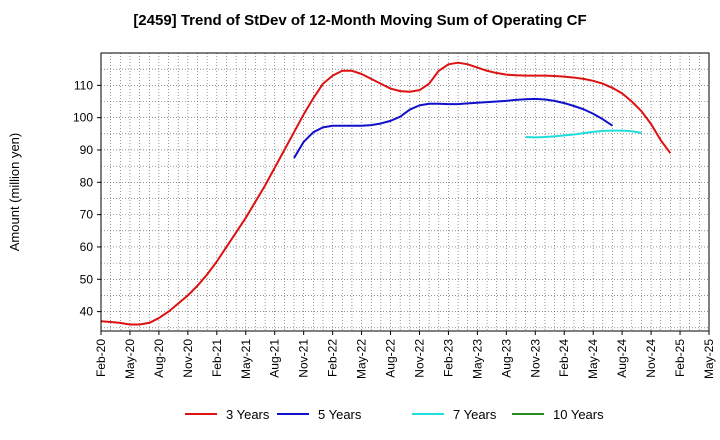  Describe the element at coordinates (87, 247) in the screenshot. I see `y-tick-label: 60` at that location.